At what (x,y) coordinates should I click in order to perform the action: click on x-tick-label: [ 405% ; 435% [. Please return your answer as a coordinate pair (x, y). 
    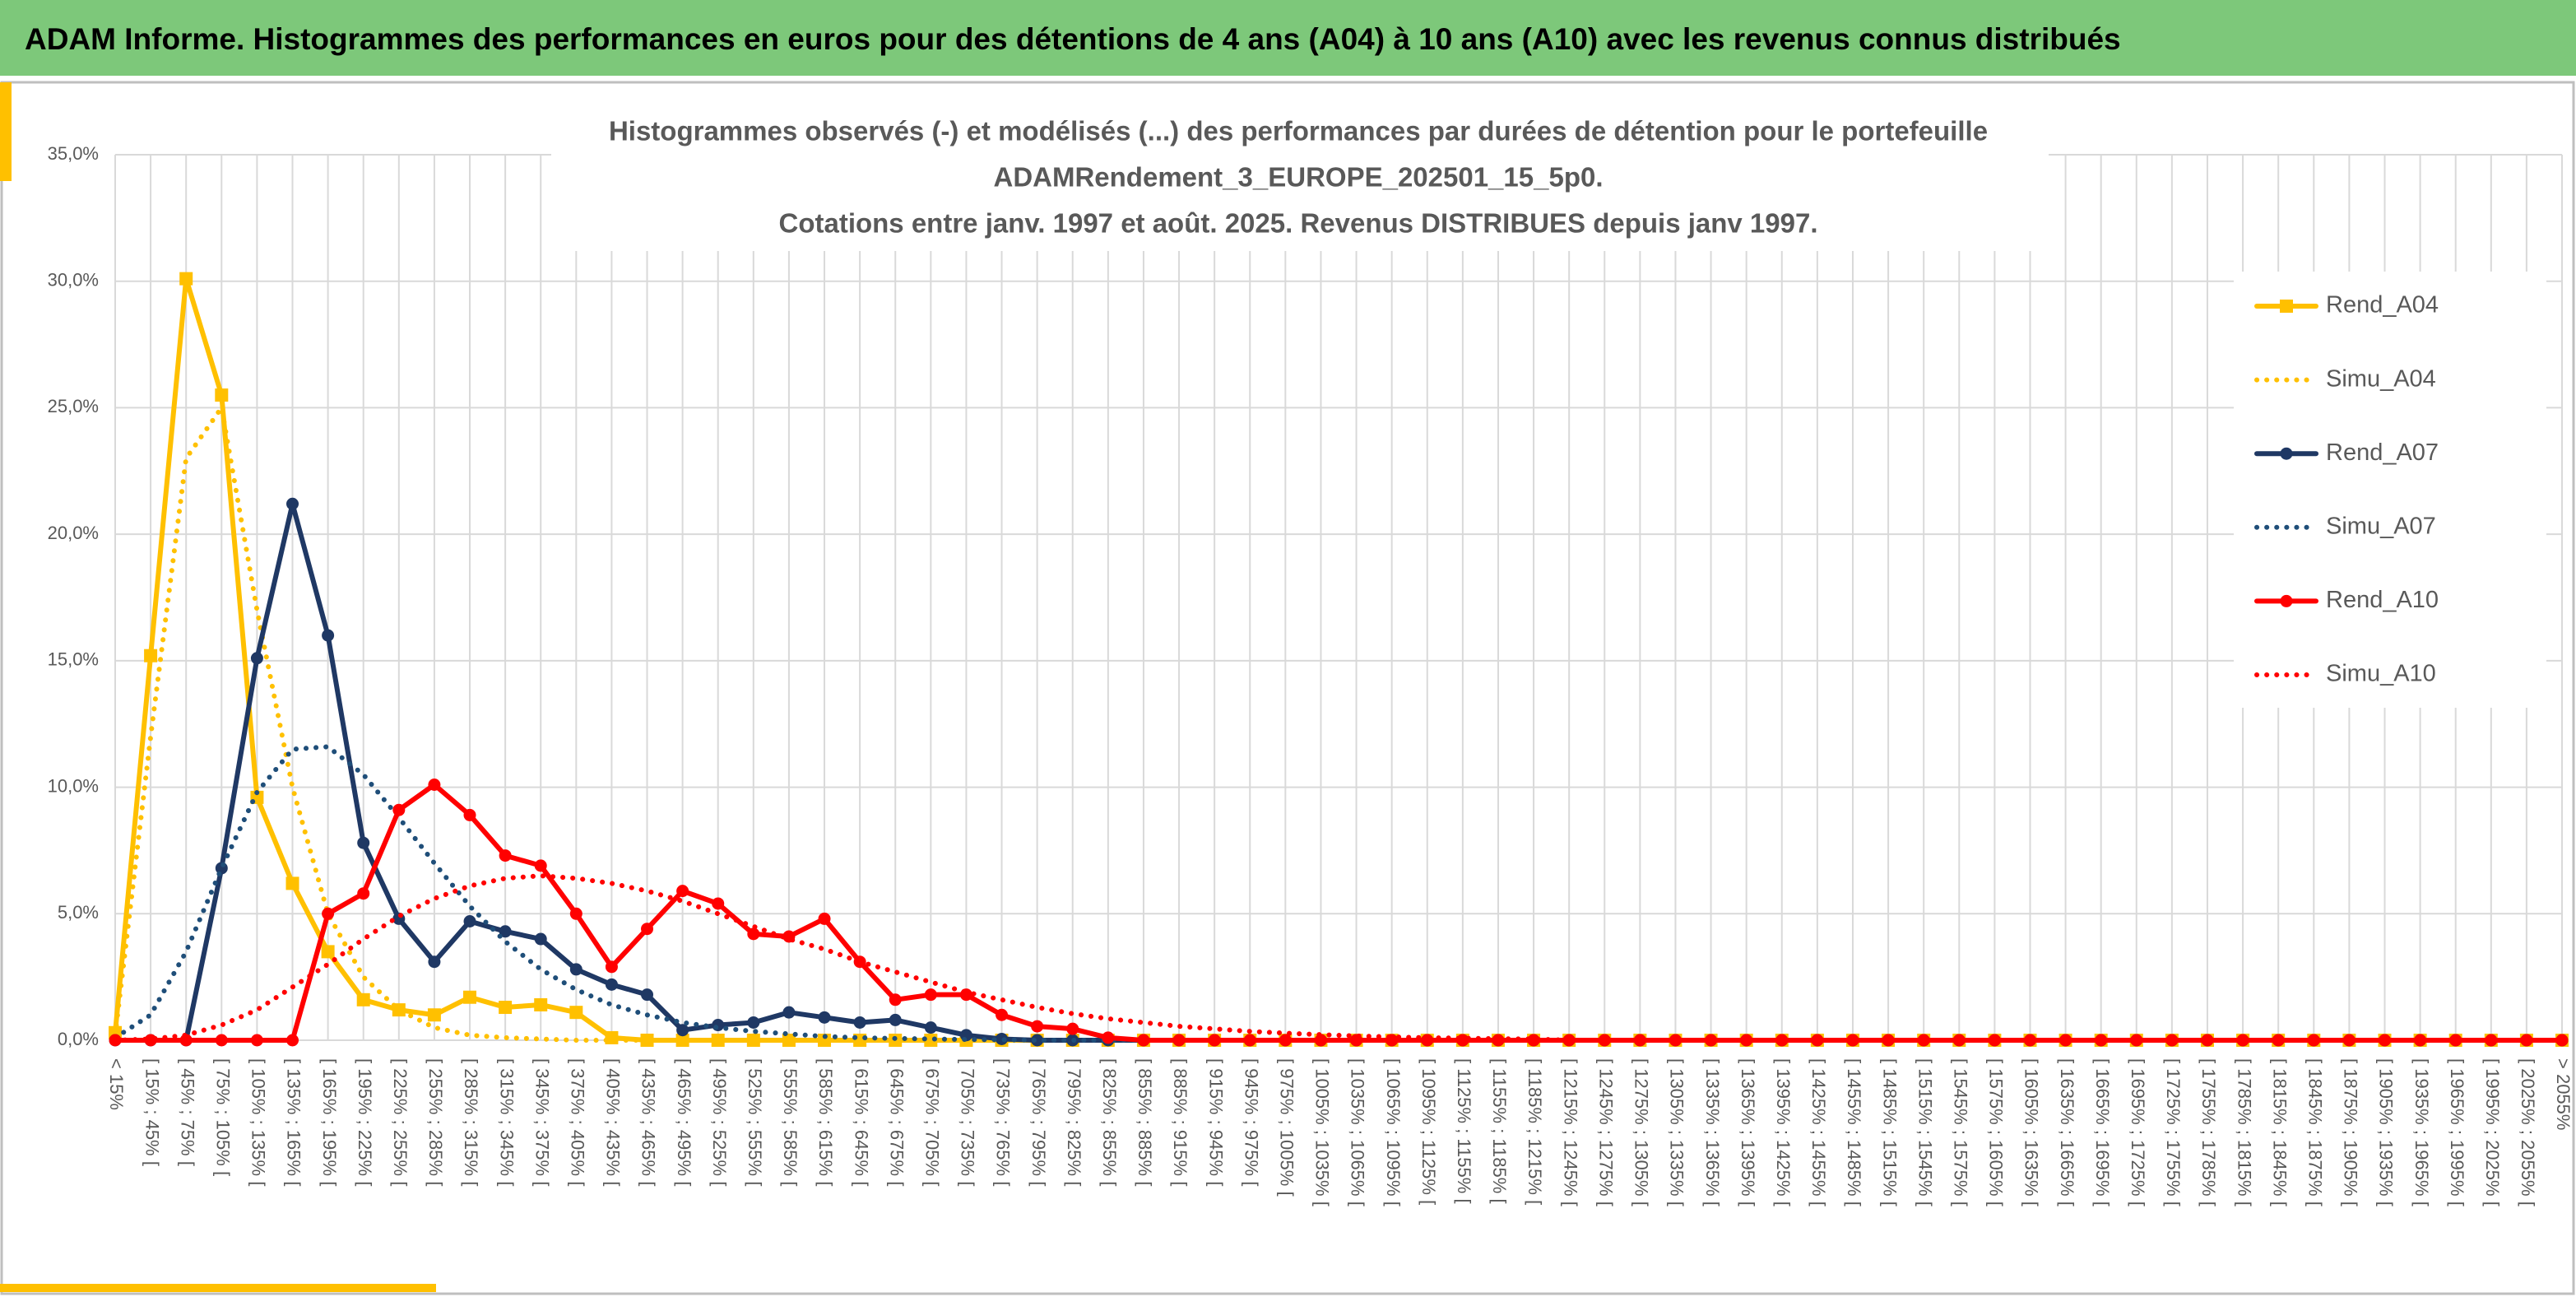
    Looking at the image, I should click on (613, 1122).